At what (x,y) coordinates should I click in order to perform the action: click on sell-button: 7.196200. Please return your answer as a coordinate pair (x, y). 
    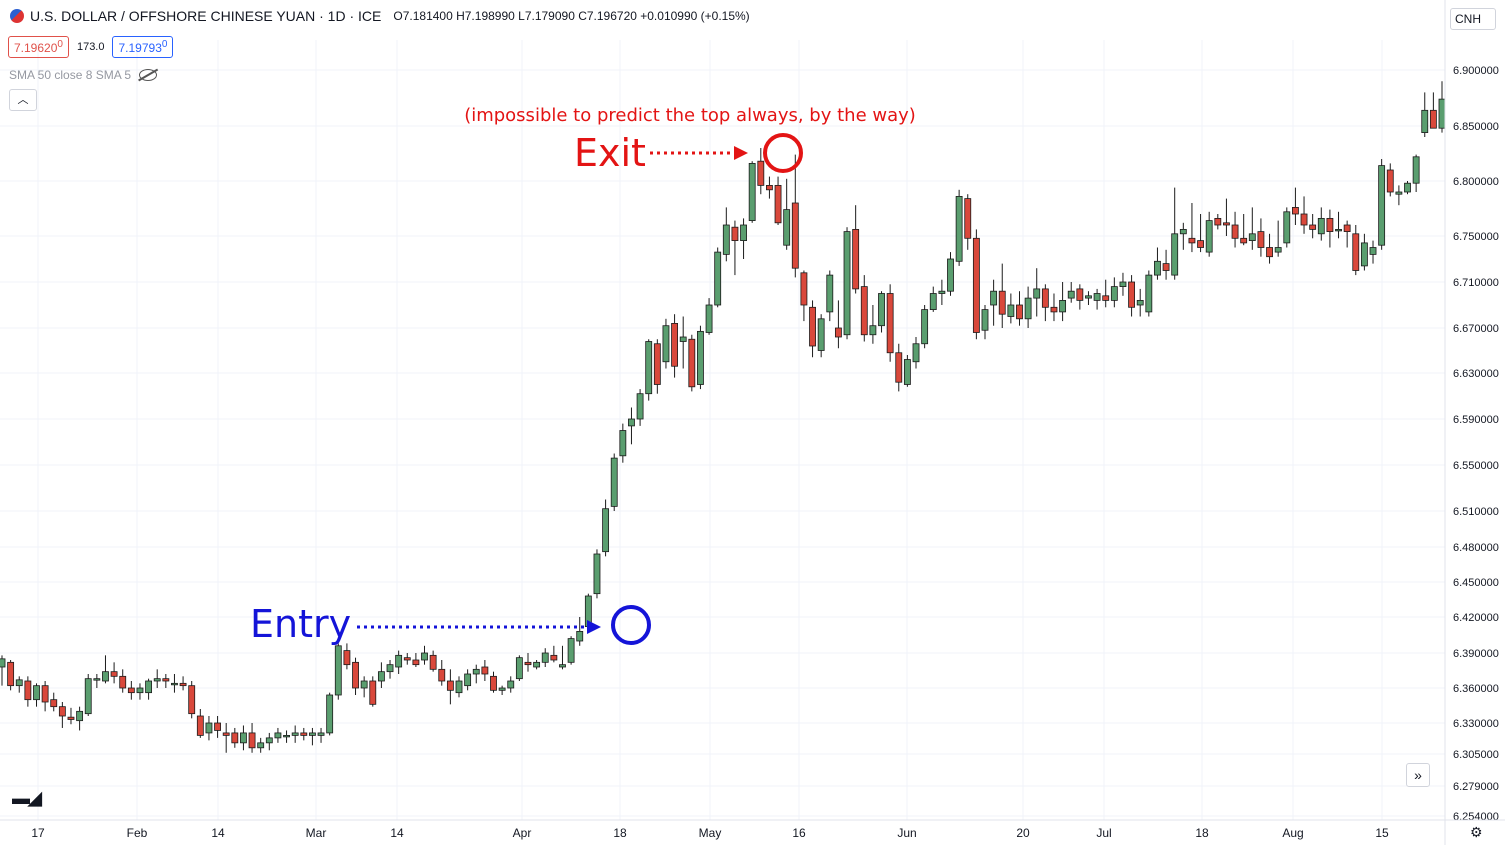
    Looking at the image, I should click on (38, 47).